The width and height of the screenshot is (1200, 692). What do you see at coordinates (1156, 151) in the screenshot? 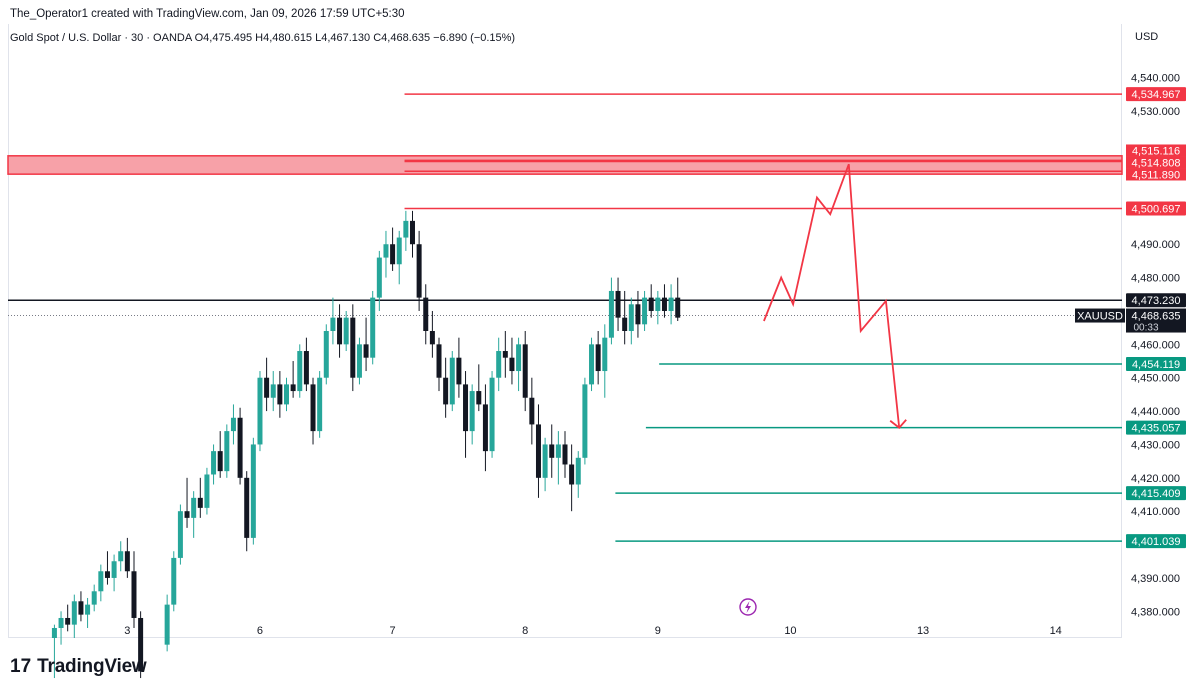
I see `price-tag: 4,515.116` at bounding box center [1156, 151].